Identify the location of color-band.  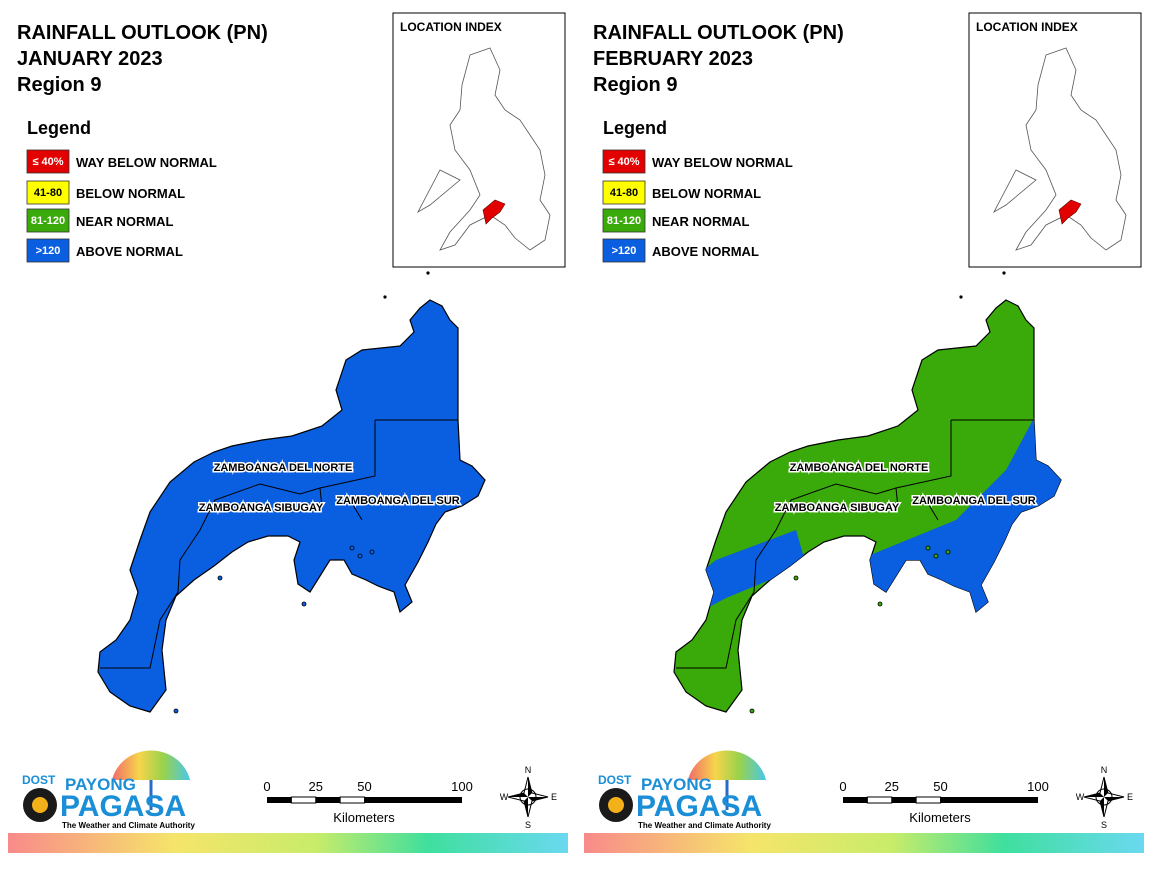
(864, 843).